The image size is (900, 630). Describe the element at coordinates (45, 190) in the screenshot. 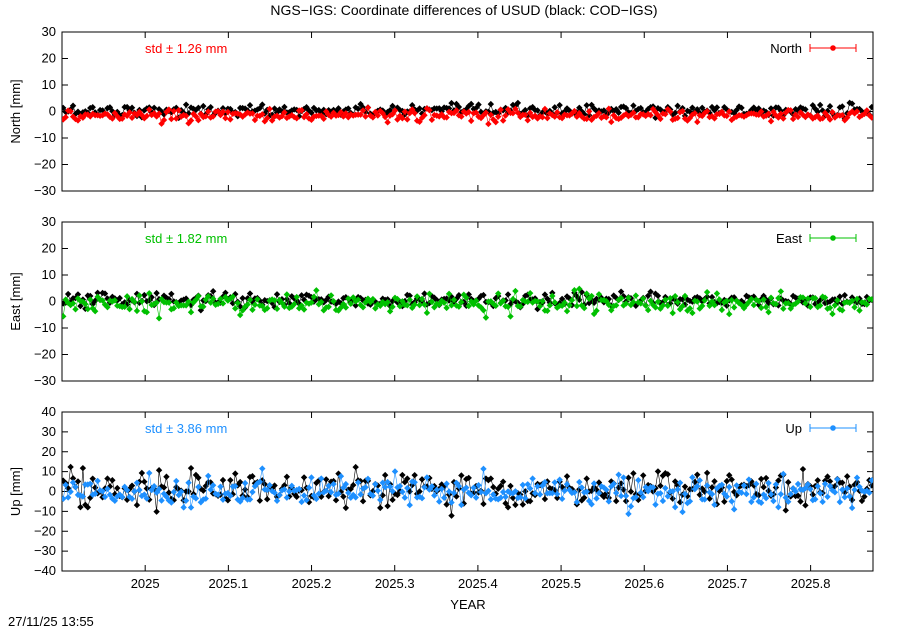

I see `y-tick-label: −30` at that location.